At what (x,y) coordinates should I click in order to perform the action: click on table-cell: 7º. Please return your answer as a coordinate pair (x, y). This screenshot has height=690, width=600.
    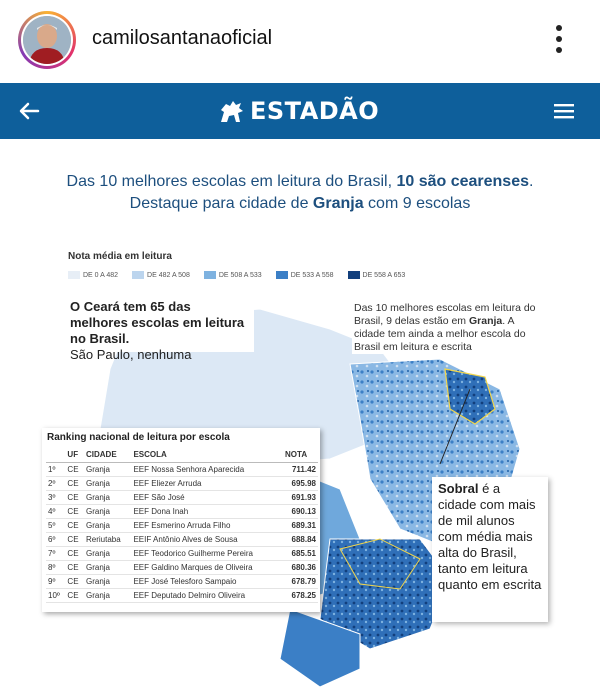
    Looking at the image, I should click on (56, 553).